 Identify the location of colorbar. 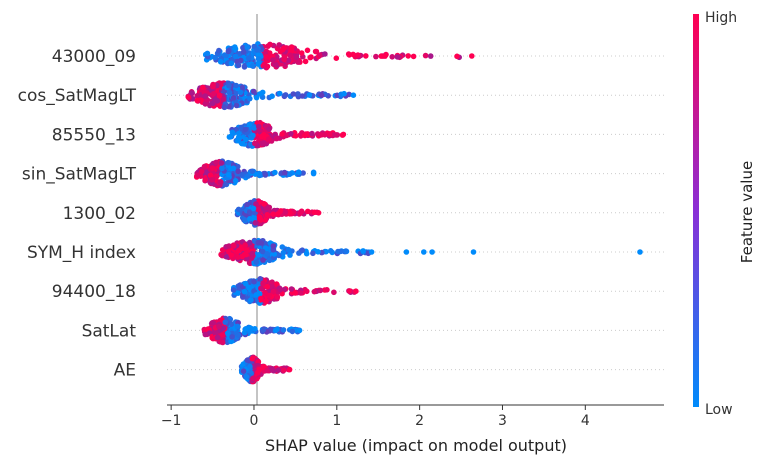
(696, 210).